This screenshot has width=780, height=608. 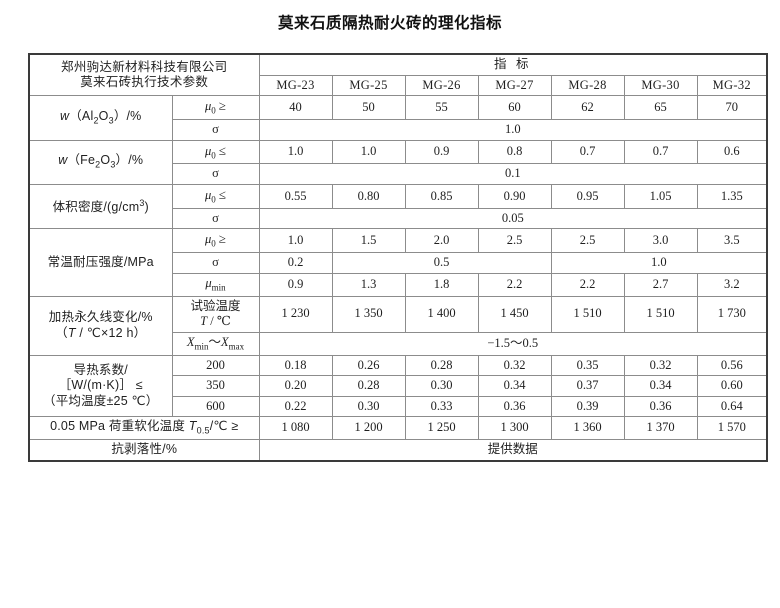 What do you see at coordinates (295, 386) in the screenshot?
I see `data-cell: 0.20` at bounding box center [295, 386].